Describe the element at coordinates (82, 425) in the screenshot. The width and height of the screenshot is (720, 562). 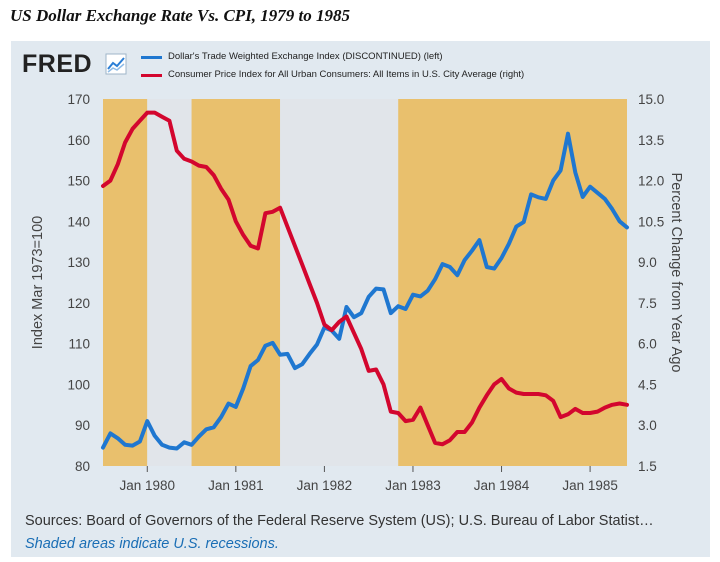
I see `y-left-tick-label: 90` at that location.